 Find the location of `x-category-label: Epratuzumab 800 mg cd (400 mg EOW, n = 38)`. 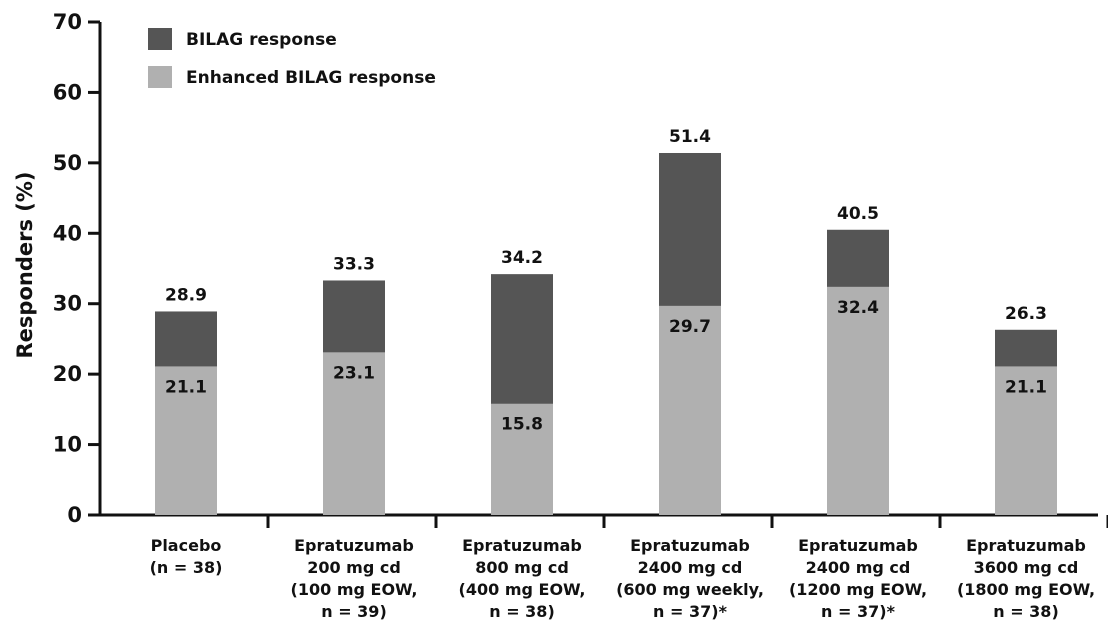

x-category-label: Epratuzumab 800 mg cd (400 mg EOW, n = 38) is located at coordinates (522, 578).